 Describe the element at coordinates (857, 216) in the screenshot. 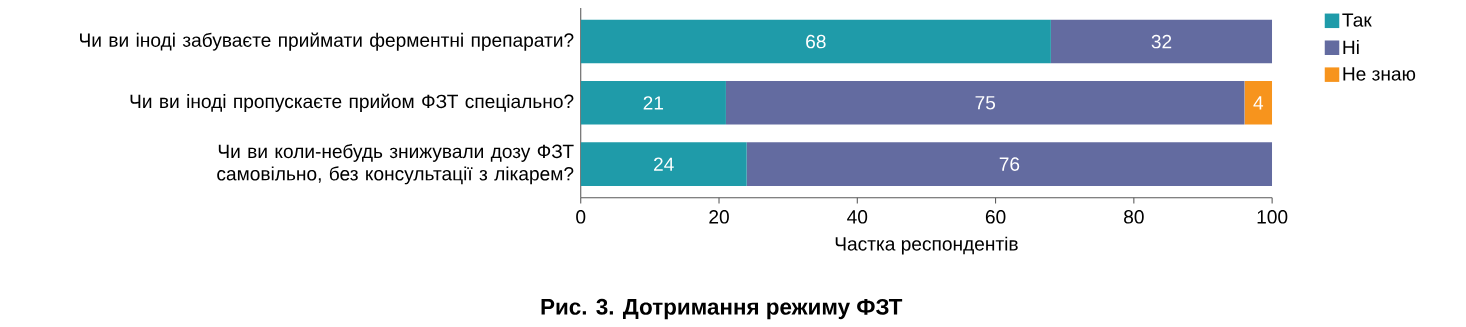

I see `x-tick-label: 40` at that location.